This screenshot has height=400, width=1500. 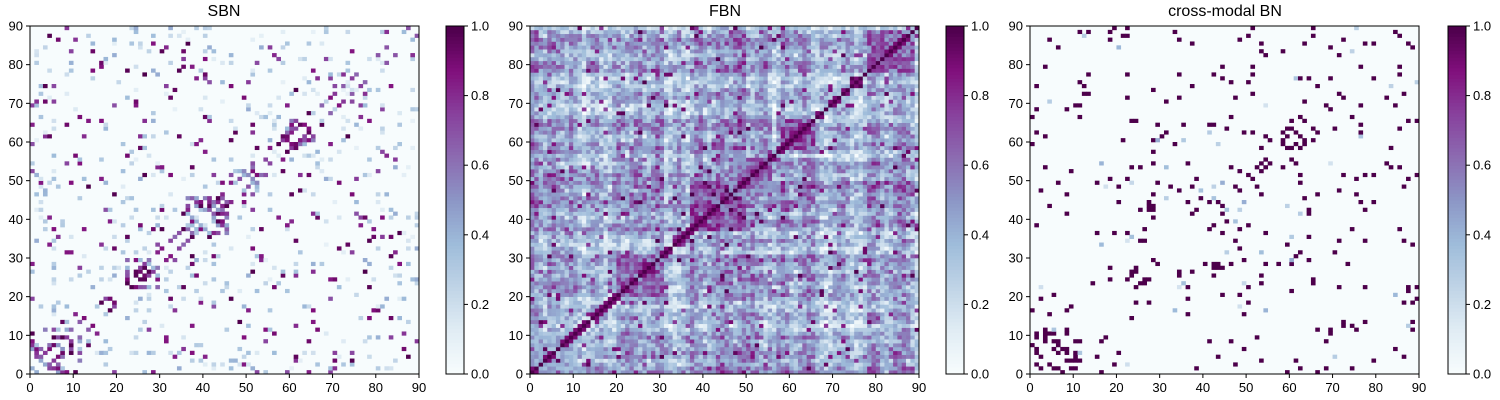 I want to click on colorbar-swatch, so click(x=455, y=135).